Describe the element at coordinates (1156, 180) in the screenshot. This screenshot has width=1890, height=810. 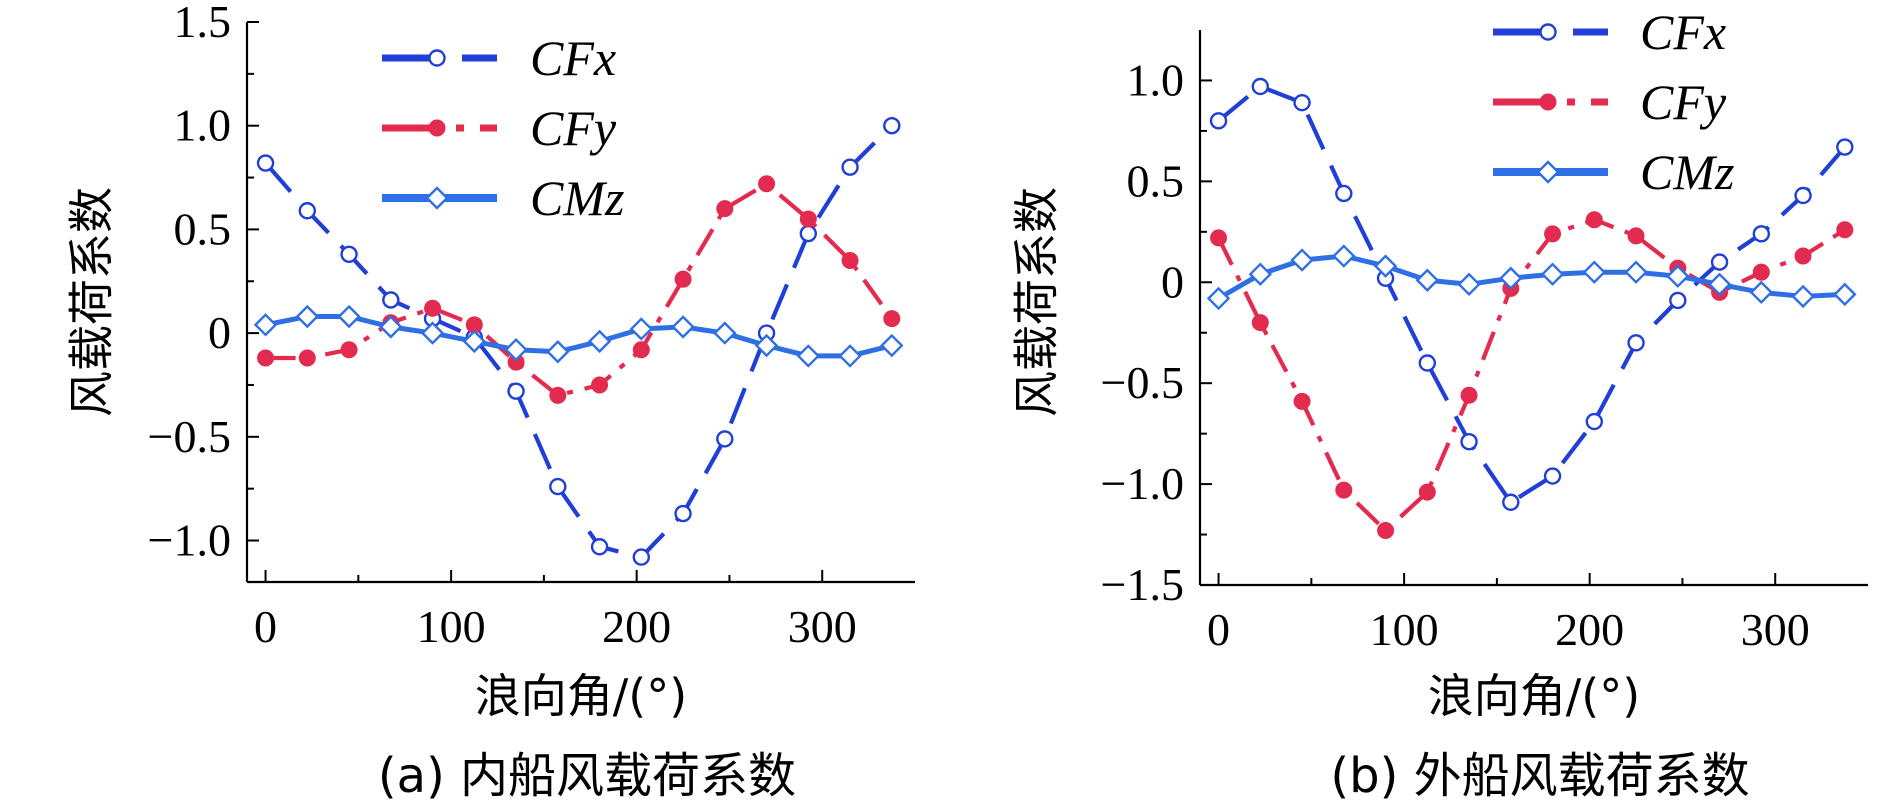
I see `y-tick-label: 0.5` at that location.